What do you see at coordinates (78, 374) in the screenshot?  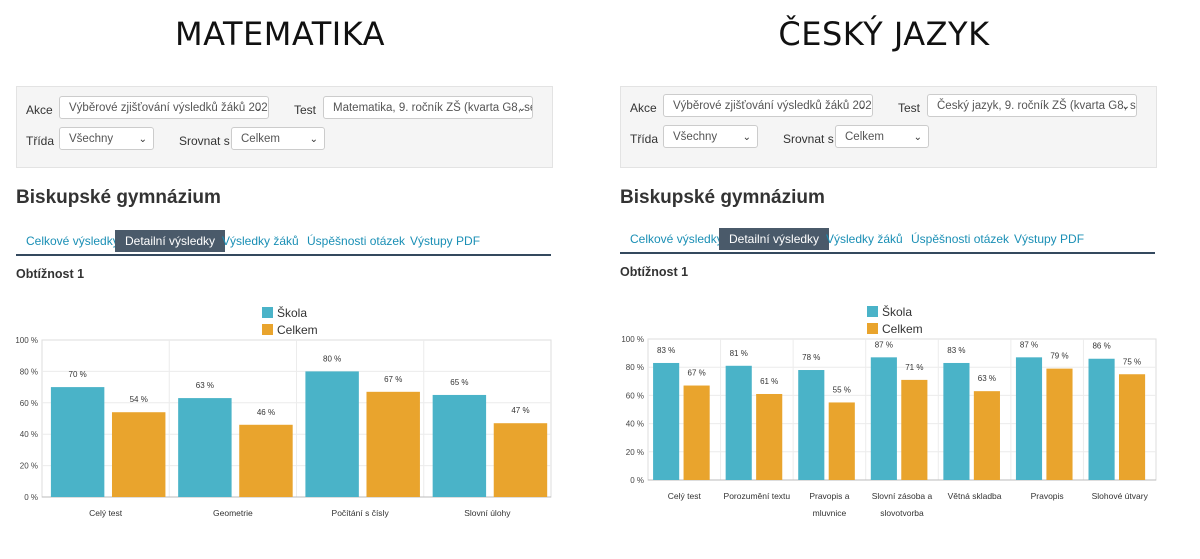 I see `data-label: 70 %` at bounding box center [78, 374].